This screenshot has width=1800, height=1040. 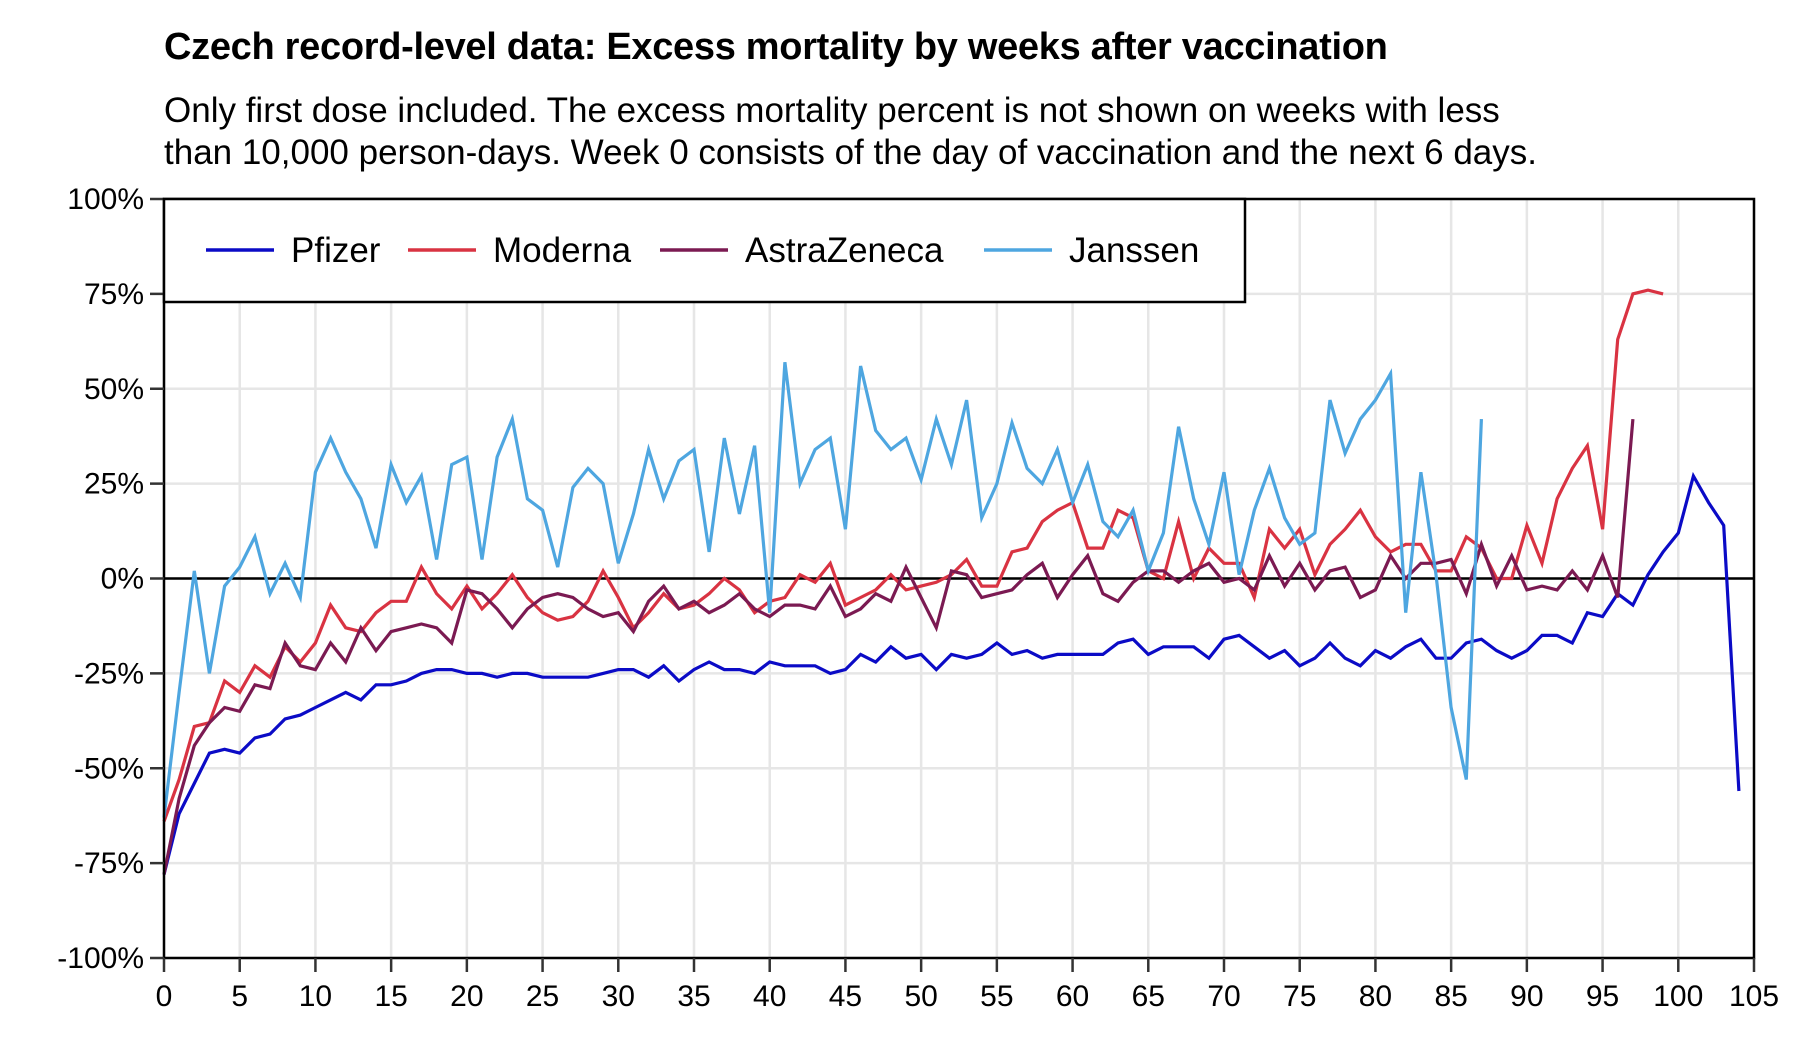 I want to click on x-tick-label: 105, so click(x=1754, y=996).